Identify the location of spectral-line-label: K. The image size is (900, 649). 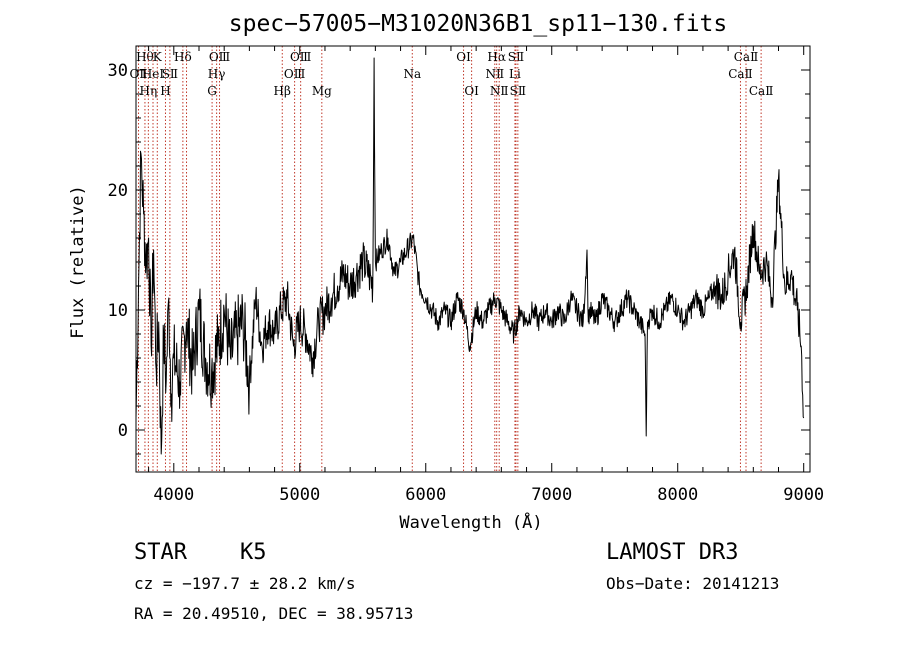
(158, 57).